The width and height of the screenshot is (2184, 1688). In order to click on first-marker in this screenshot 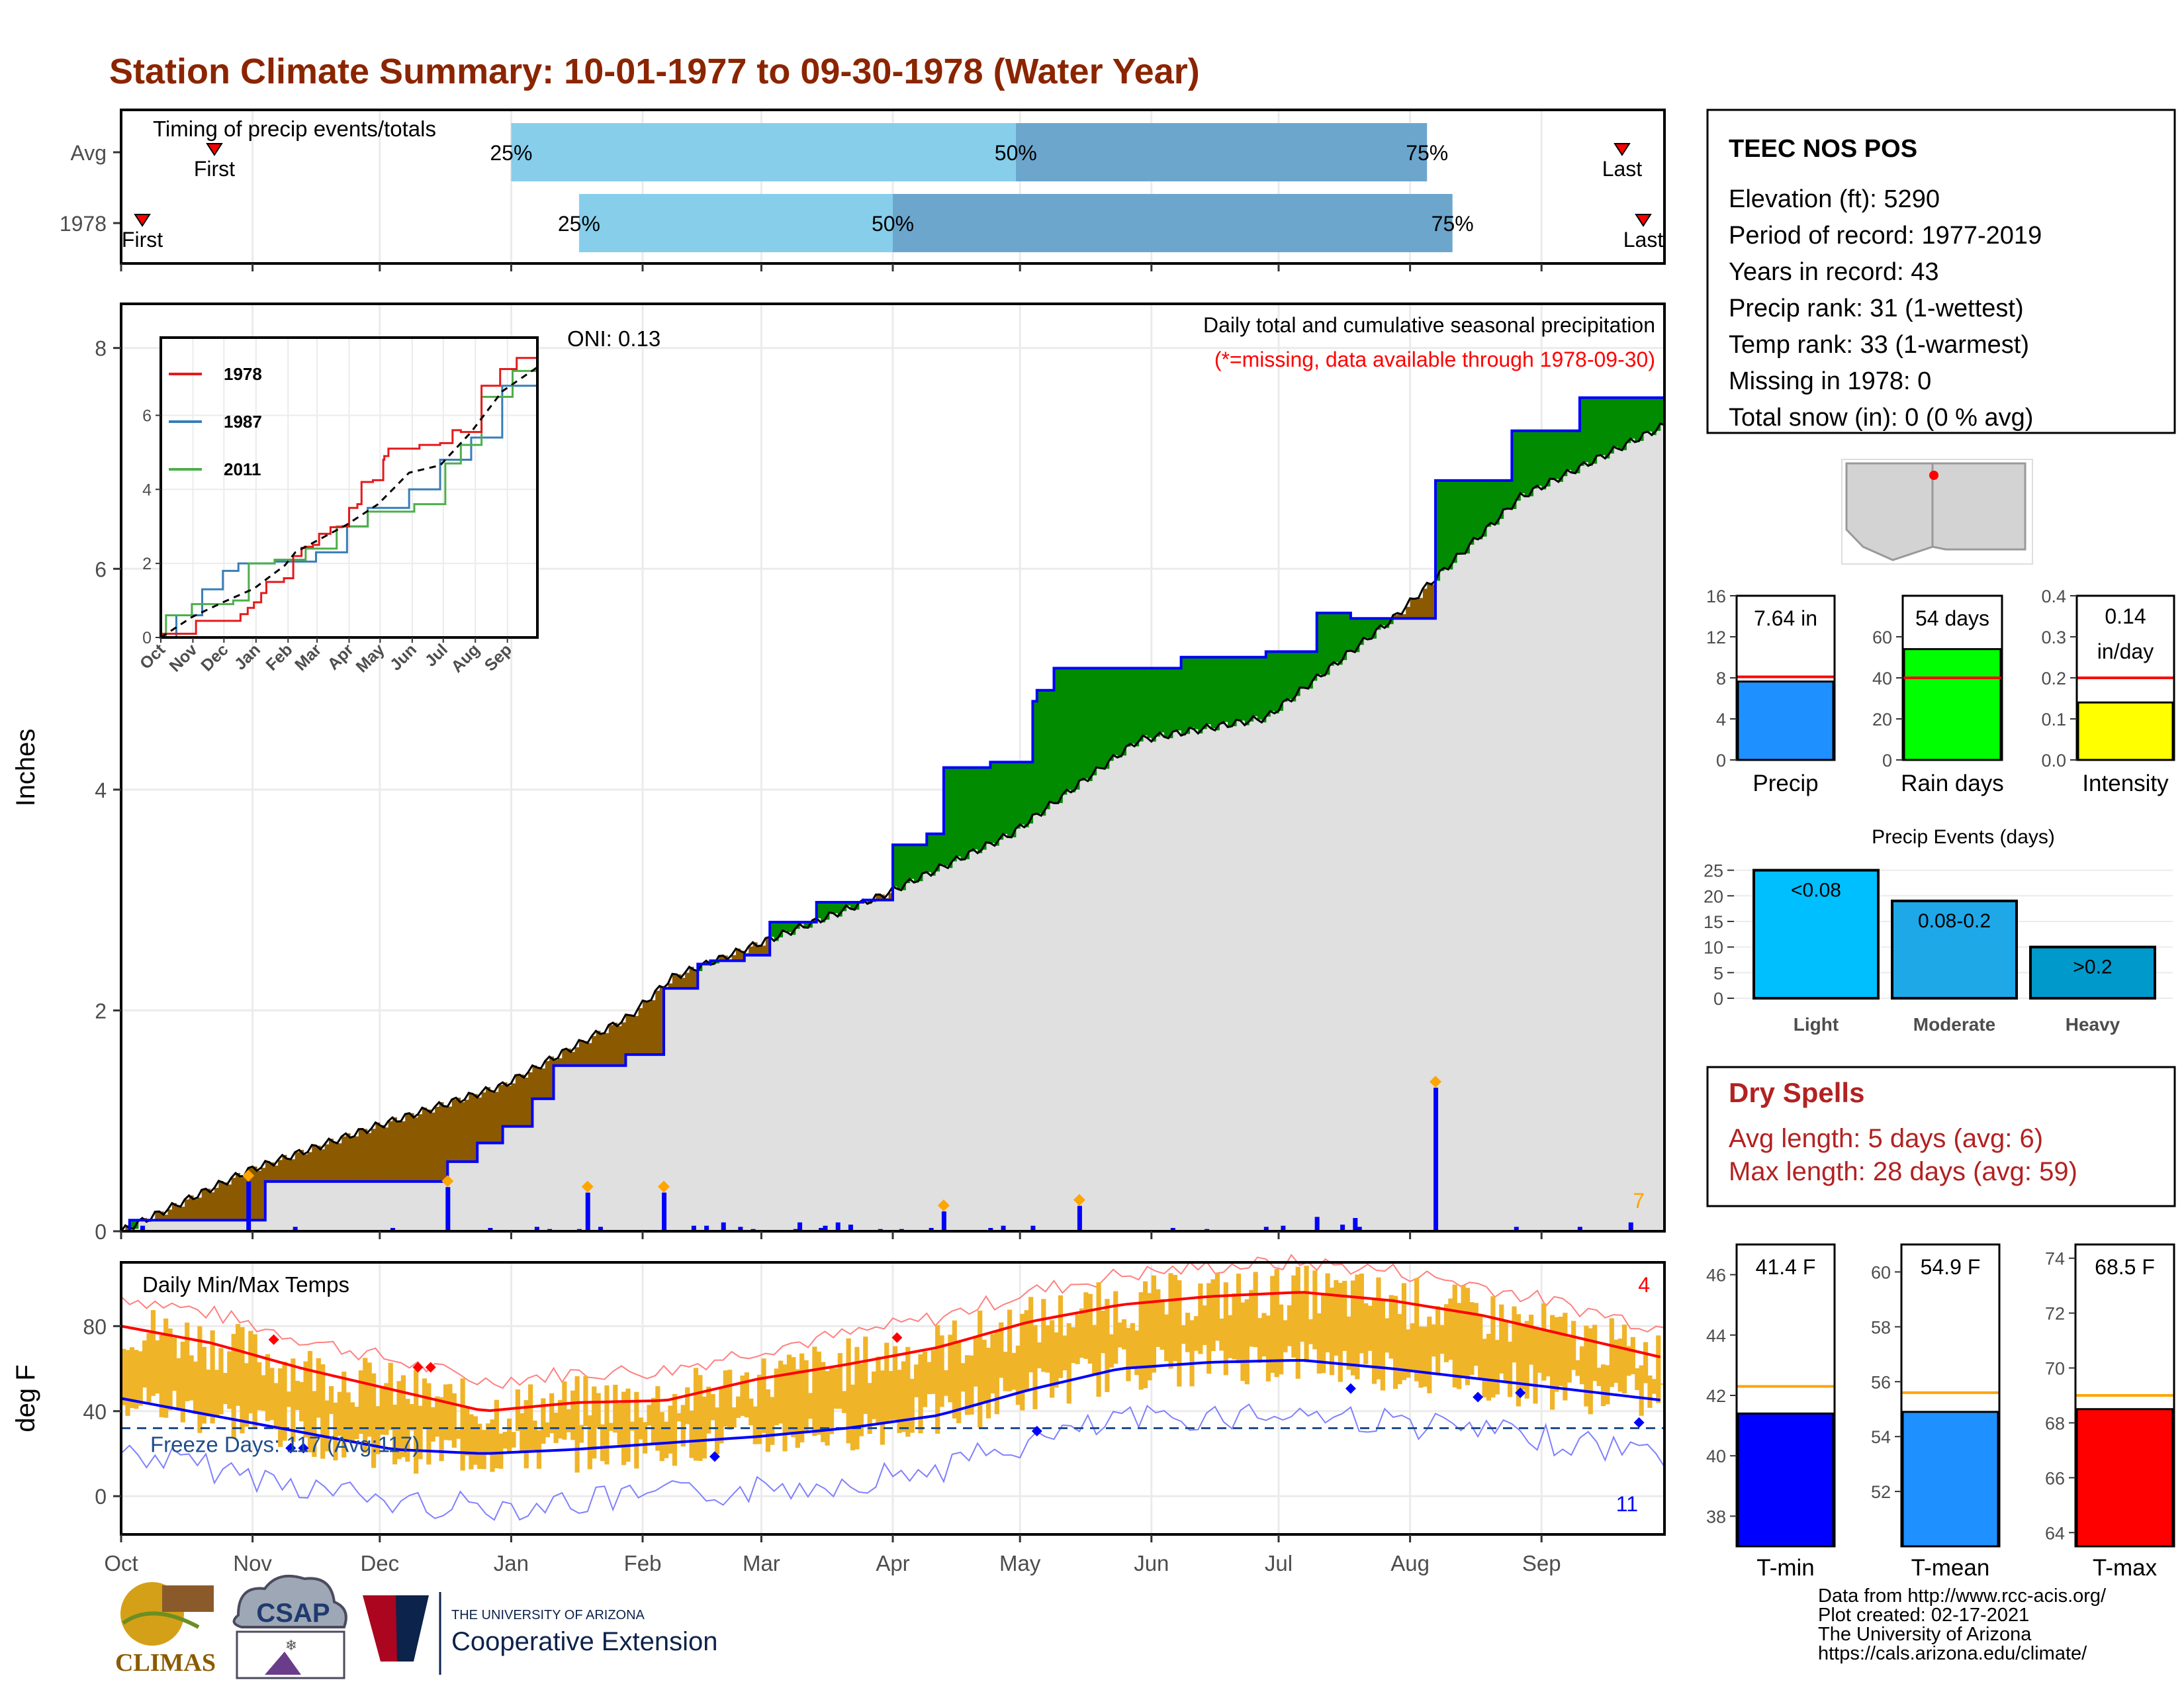, I will do `click(214, 149)`.